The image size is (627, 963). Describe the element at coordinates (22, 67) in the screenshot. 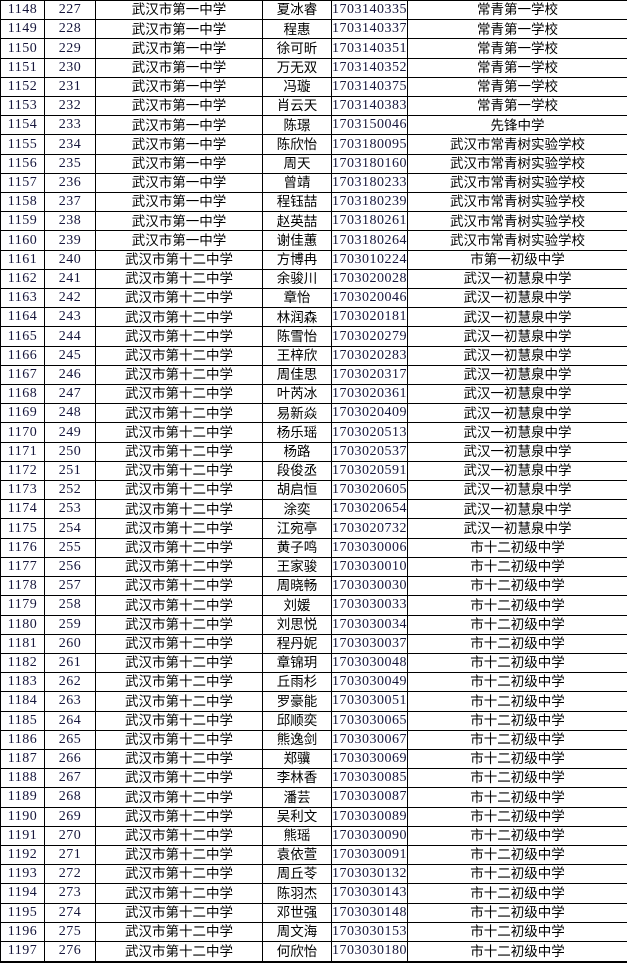

I see `cell-serial-number: 1151` at that location.